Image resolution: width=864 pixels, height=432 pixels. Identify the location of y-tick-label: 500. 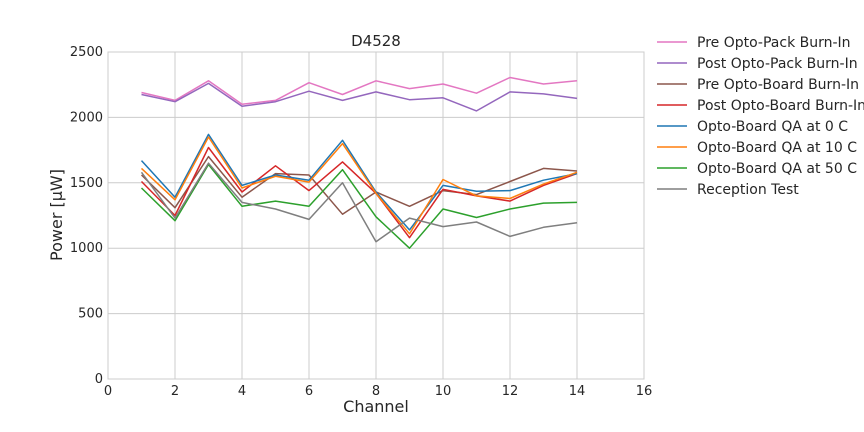
(90, 314).